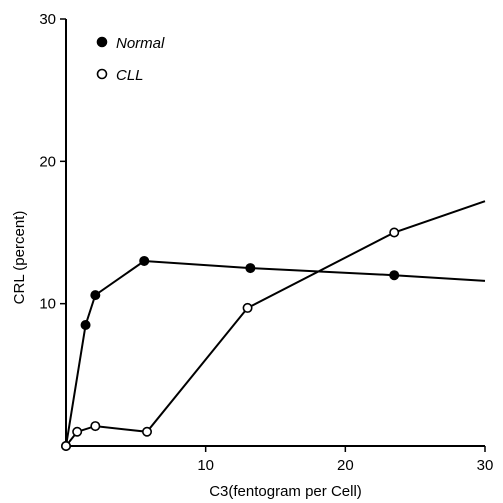  What do you see at coordinates (47, 161) in the screenshot?
I see `y-tick-label: 20` at bounding box center [47, 161].